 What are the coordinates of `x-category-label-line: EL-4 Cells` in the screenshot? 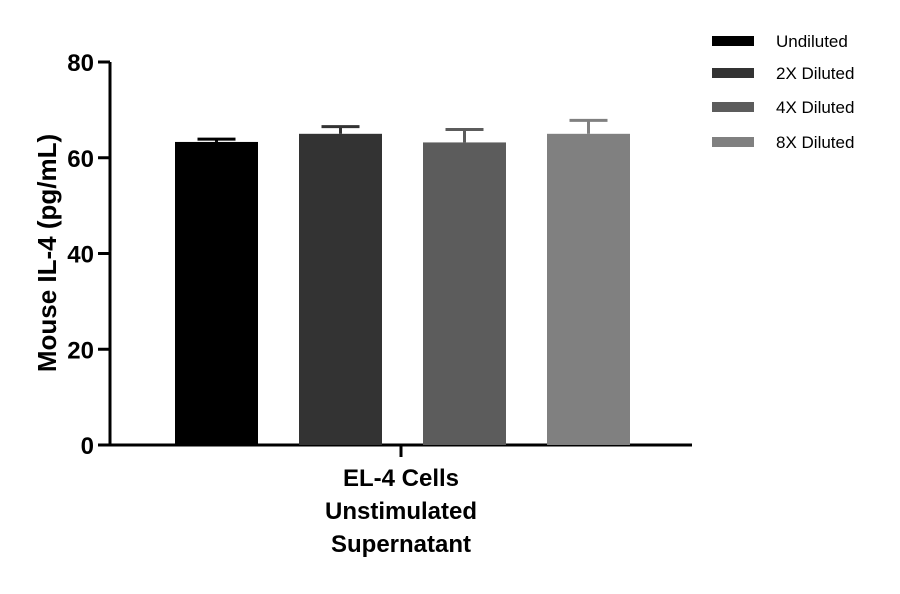 It's located at (401, 478).